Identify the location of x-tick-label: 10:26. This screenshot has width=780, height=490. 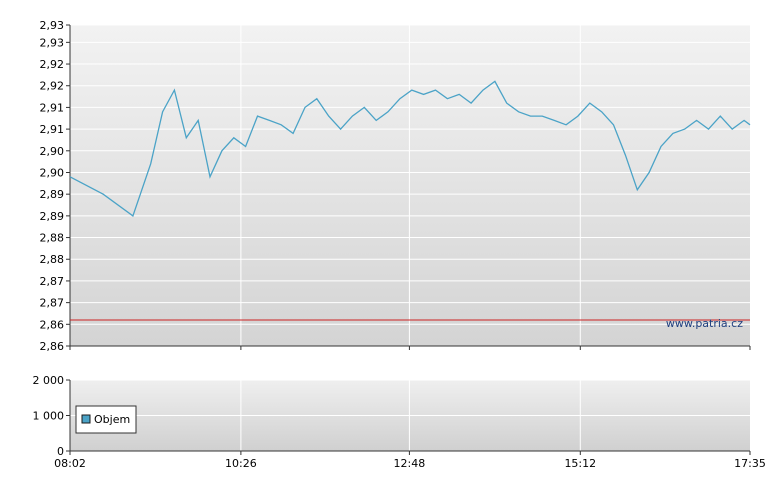
(241, 463).